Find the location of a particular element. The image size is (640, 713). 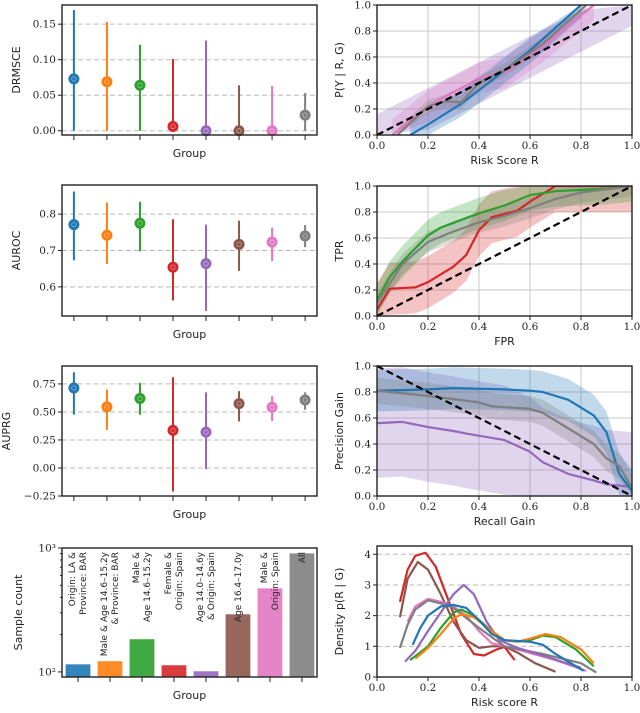

y-axis-label: P(Y | R, G) is located at coordinates (339, 70).